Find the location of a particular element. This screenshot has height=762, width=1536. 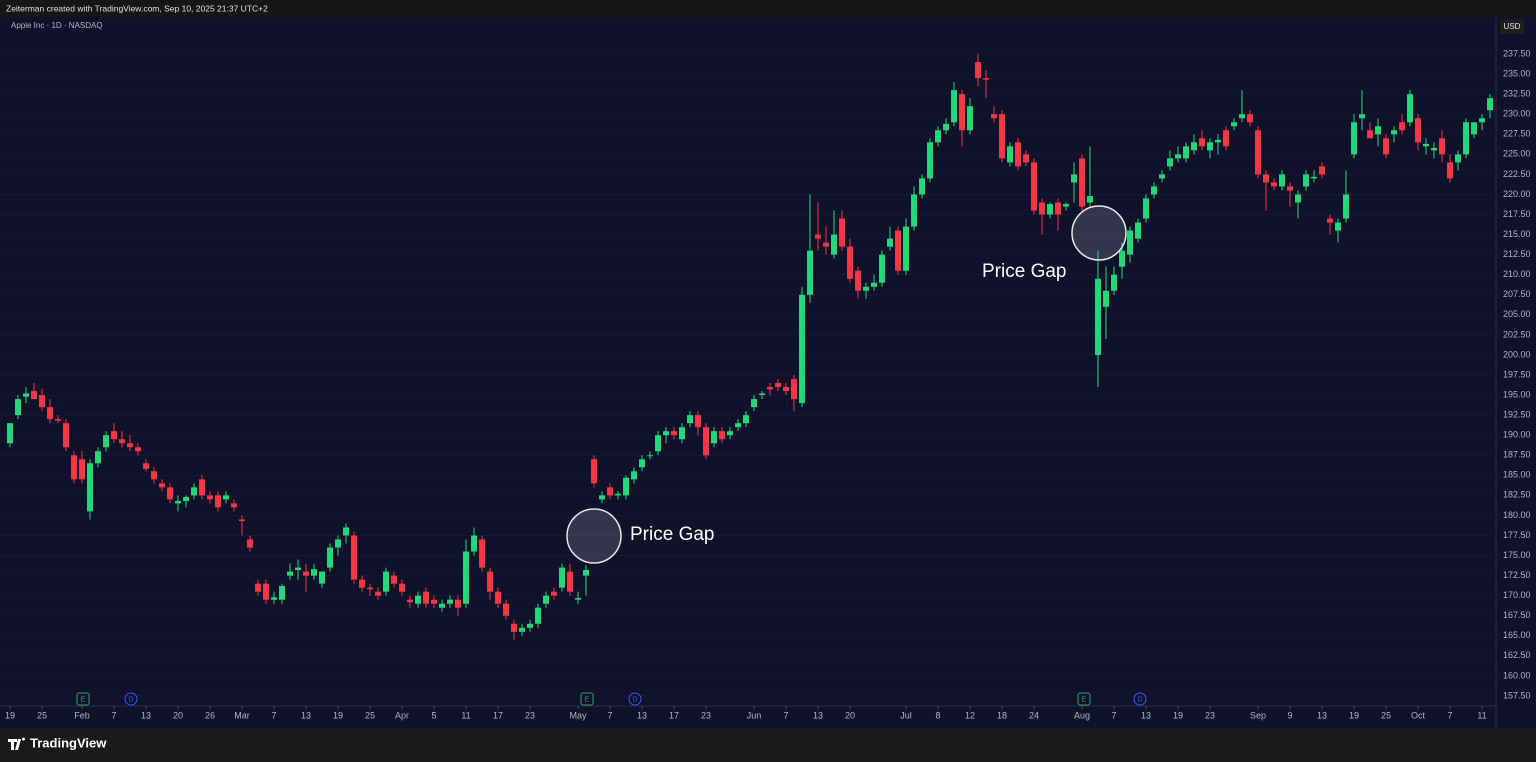

logo: TradingView is located at coordinates (57, 742).